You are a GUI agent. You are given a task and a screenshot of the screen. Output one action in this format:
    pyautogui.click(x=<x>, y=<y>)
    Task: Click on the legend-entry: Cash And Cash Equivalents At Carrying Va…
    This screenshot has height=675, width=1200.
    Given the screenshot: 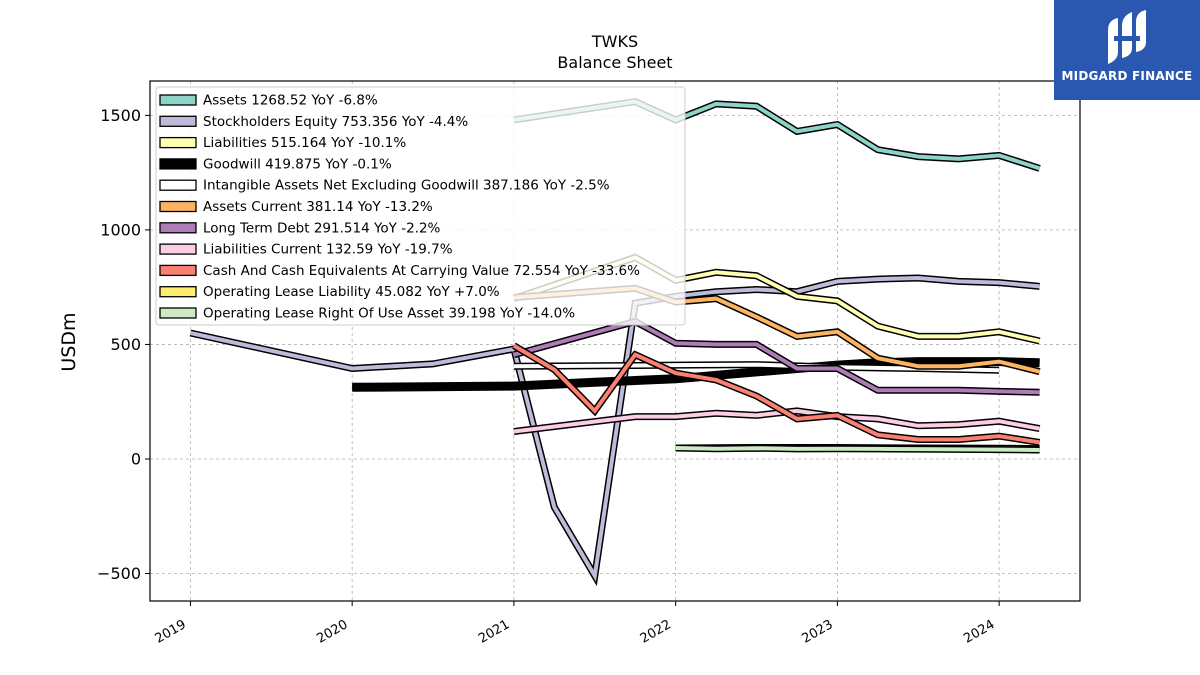 What is the action you would take?
    pyautogui.click(x=421, y=271)
    